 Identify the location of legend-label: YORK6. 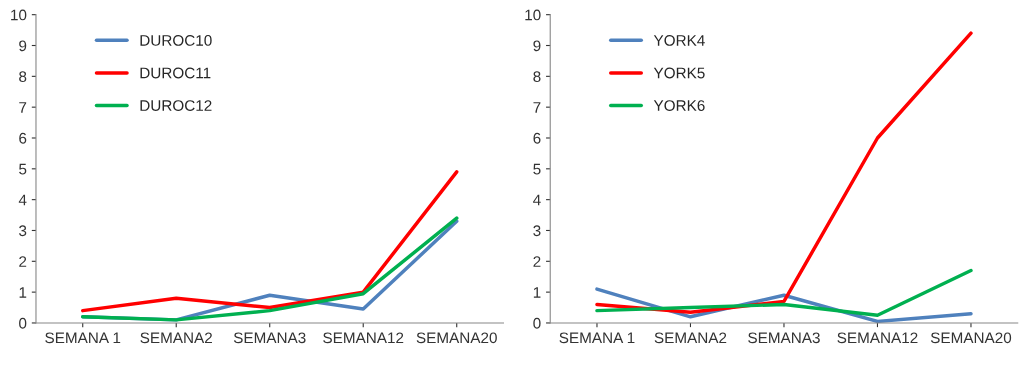
(679, 105).